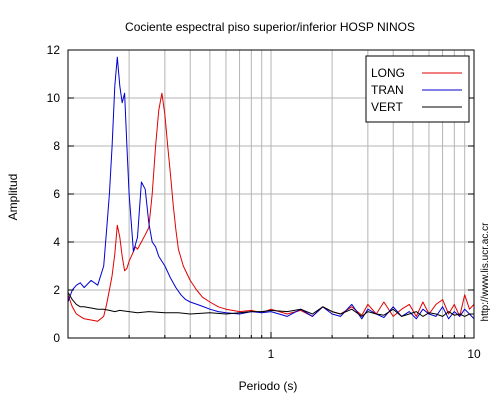 The image size is (500, 400). Describe the element at coordinates (270, 304) in the screenshot. I see `series-line-vert` at that location.